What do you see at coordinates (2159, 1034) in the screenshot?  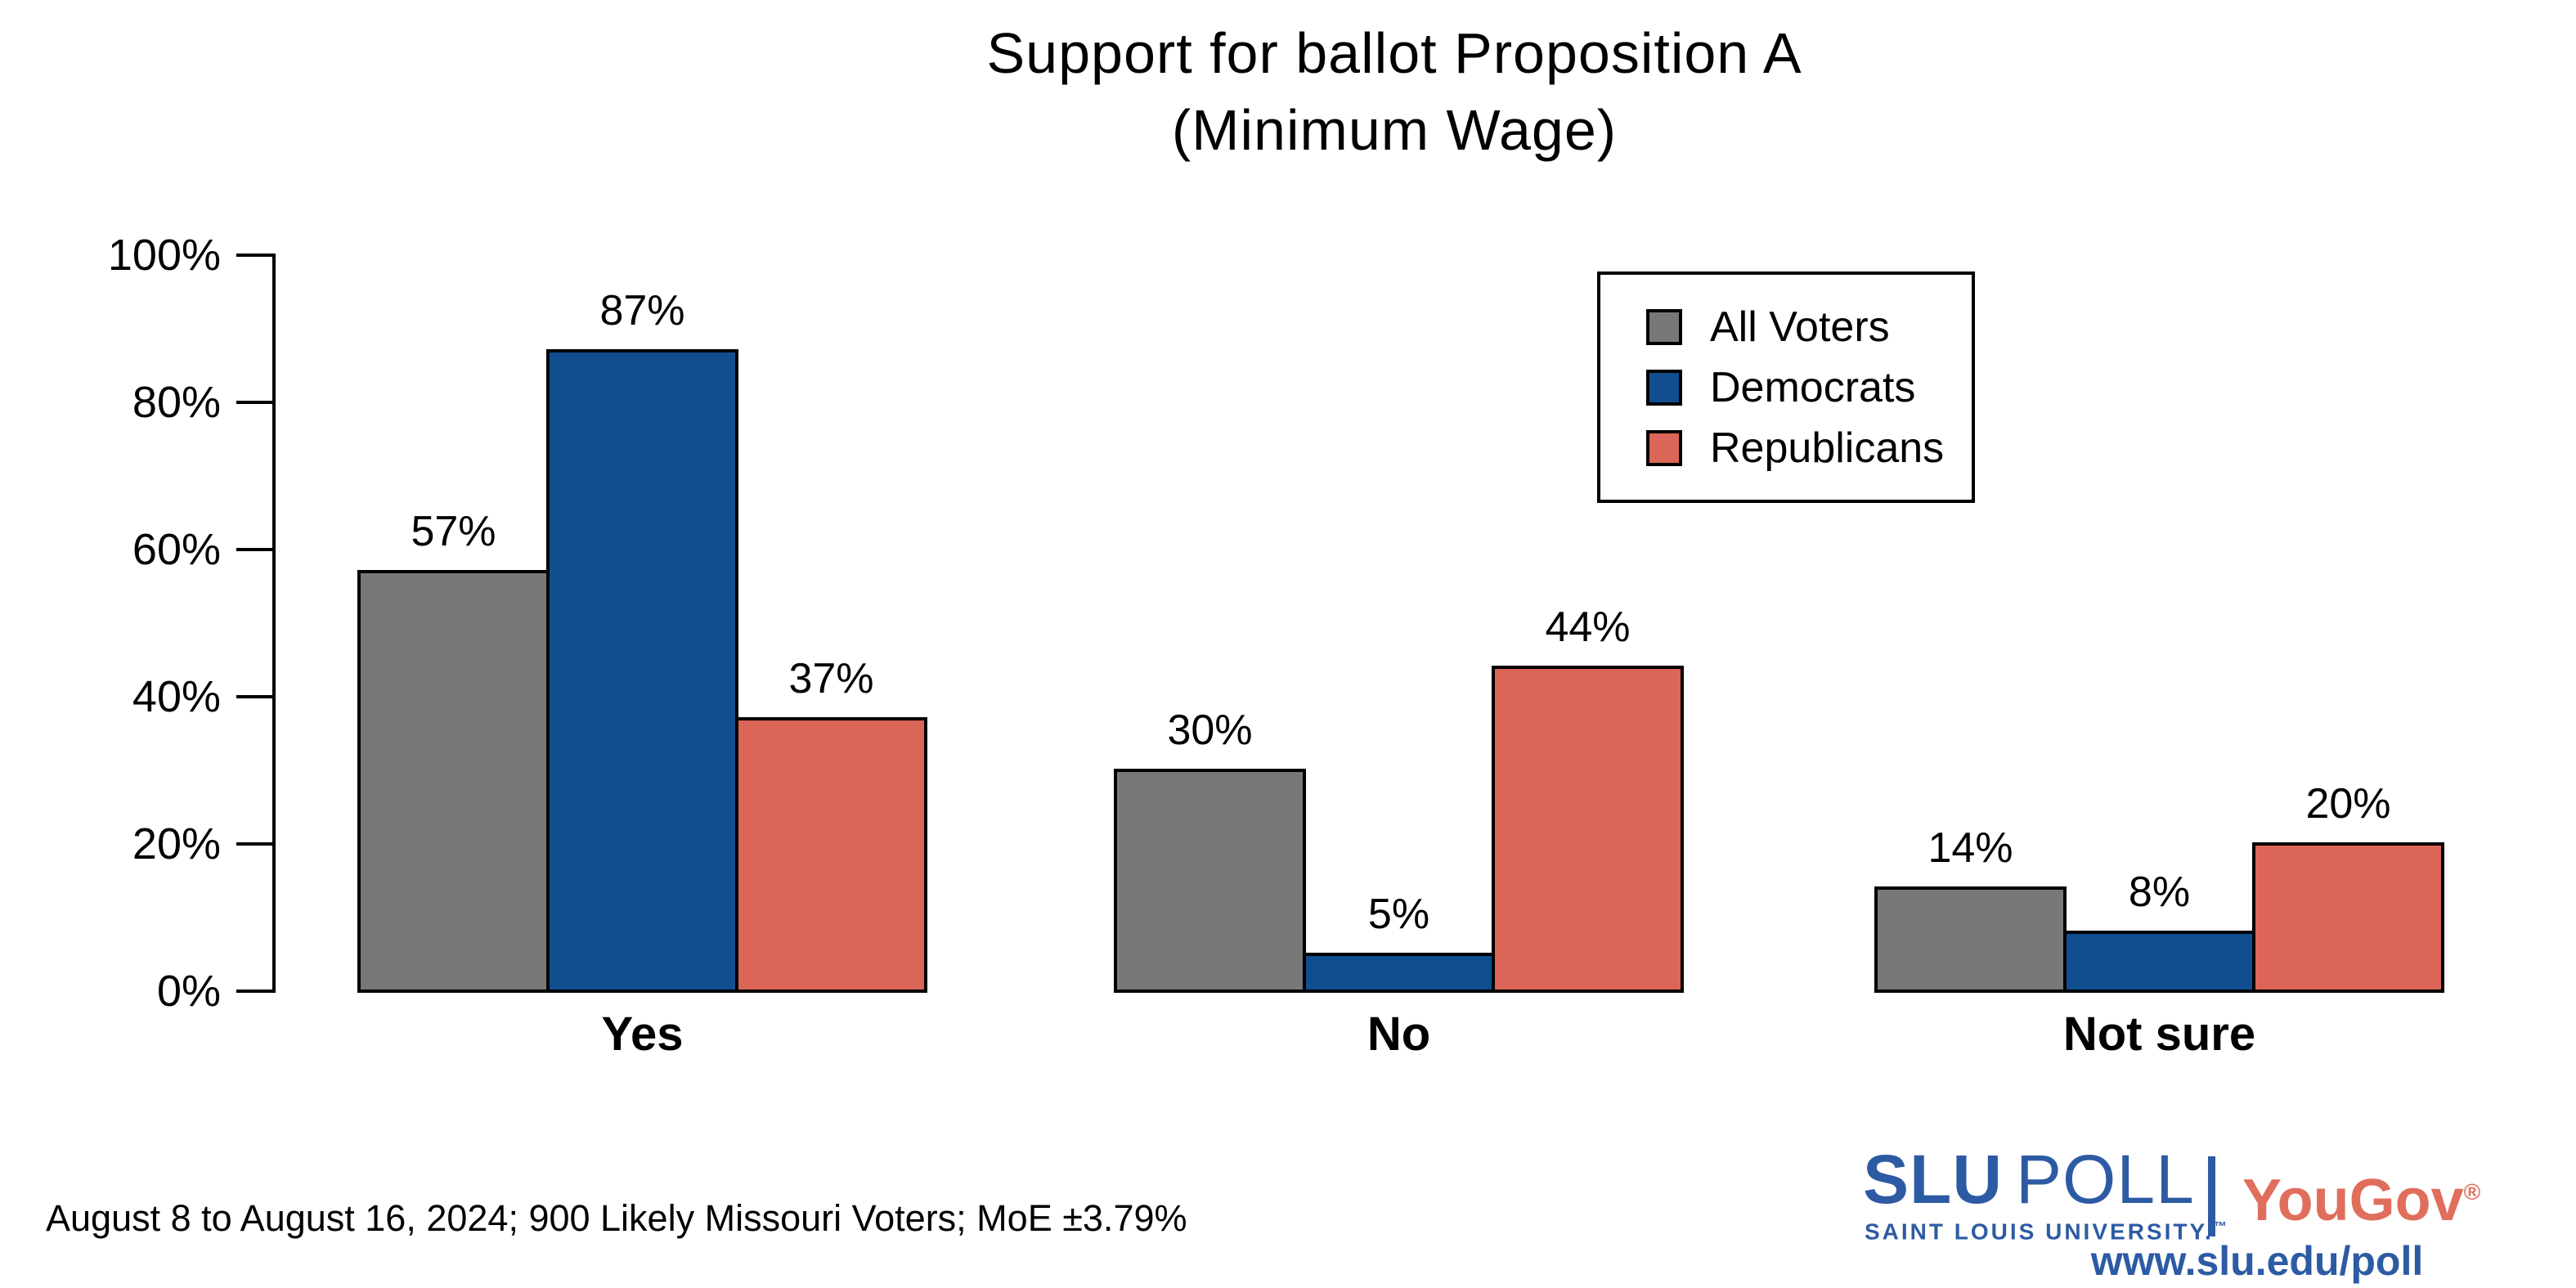 I see `x-axis-category-label: Not sure` at bounding box center [2159, 1034].